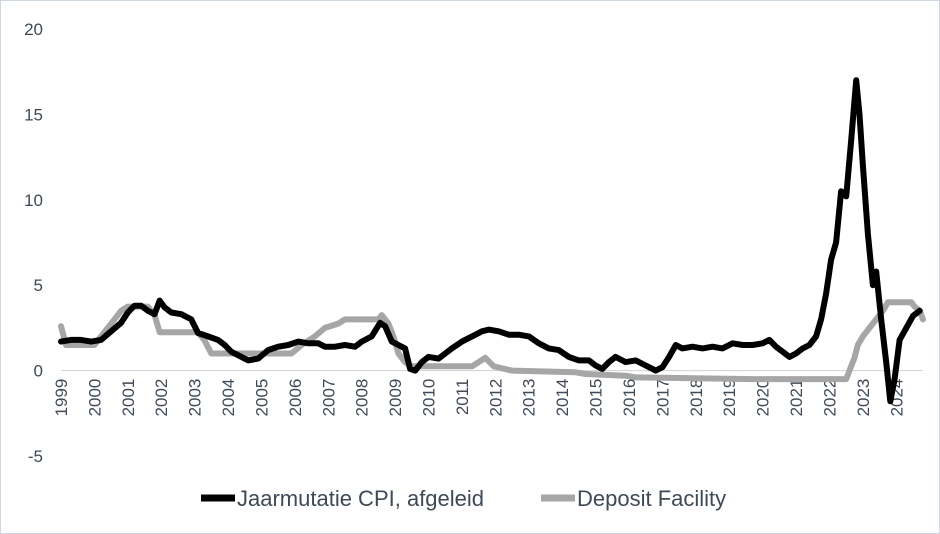  What do you see at coordinates (128, 398) in the screenshot?
I see `x-tick-label: 2001` at bounding box center [128, 398].